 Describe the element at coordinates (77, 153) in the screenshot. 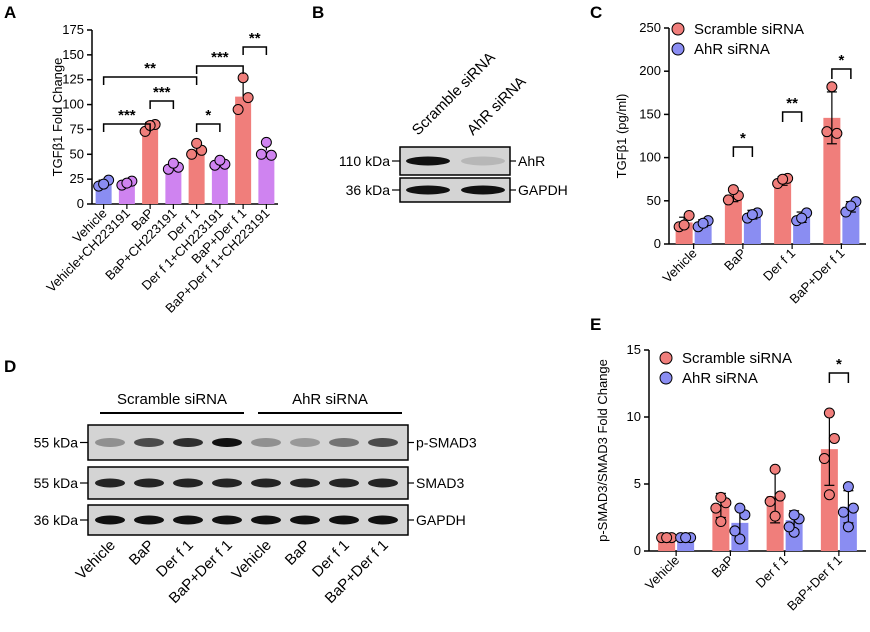

I see `y-tick-label: 50` at that location.